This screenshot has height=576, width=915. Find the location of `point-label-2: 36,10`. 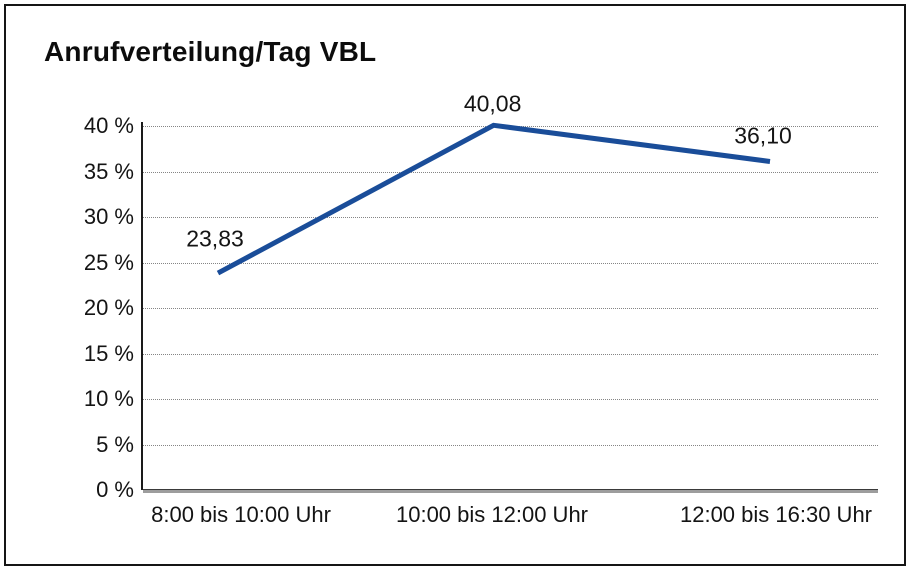

point-label-2: 36,10 is located at coordinates (763, 135).